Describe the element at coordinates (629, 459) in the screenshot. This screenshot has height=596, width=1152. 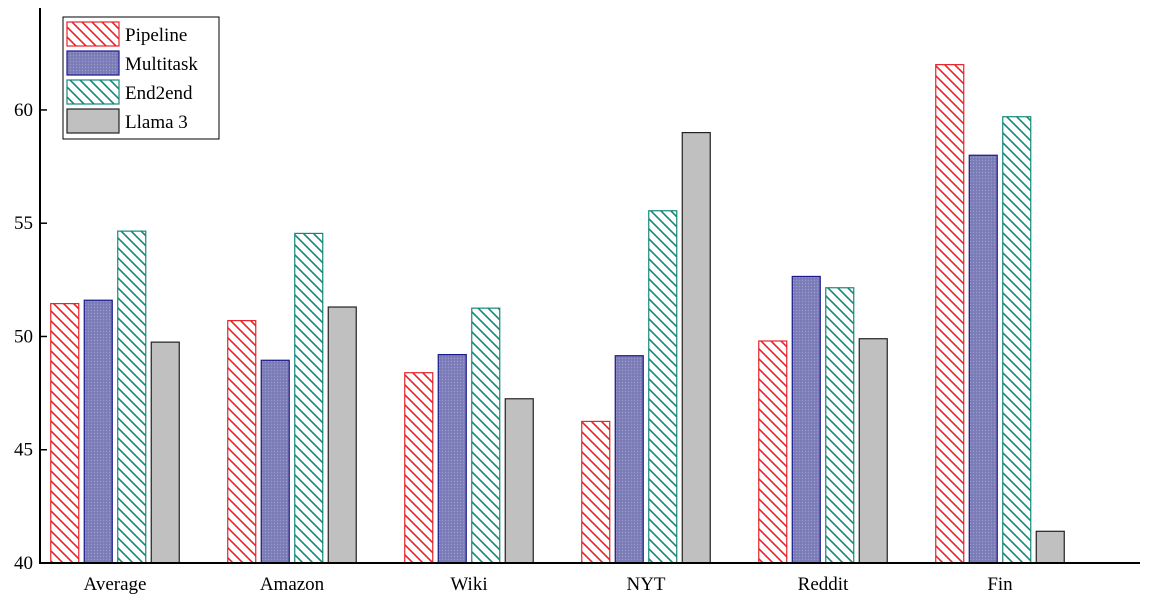
I see `bar-multitask-nyt` at that location.